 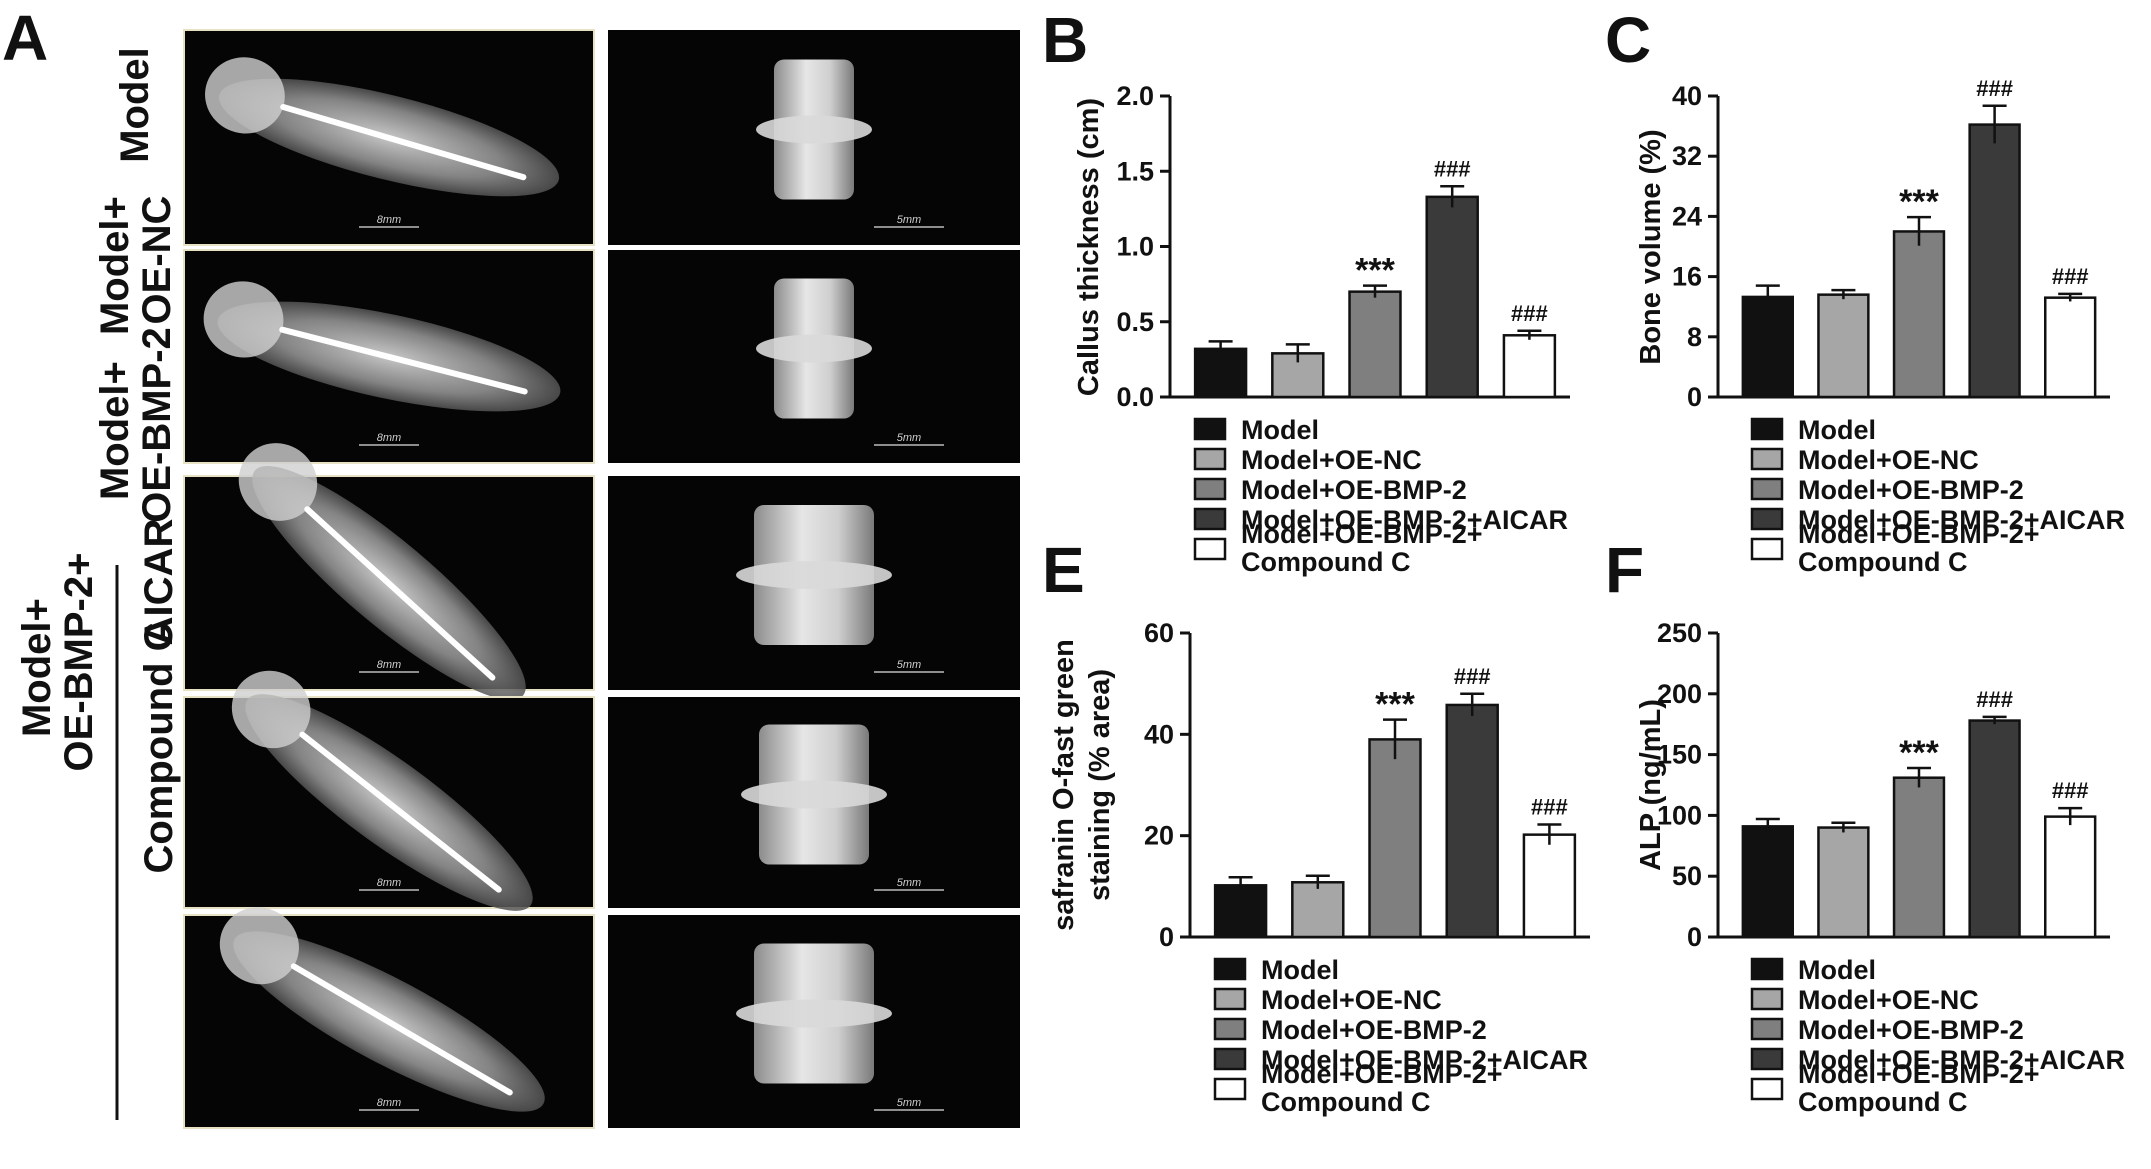 I want to click on y-tick-label: 200, so click(x=1679, y=694).